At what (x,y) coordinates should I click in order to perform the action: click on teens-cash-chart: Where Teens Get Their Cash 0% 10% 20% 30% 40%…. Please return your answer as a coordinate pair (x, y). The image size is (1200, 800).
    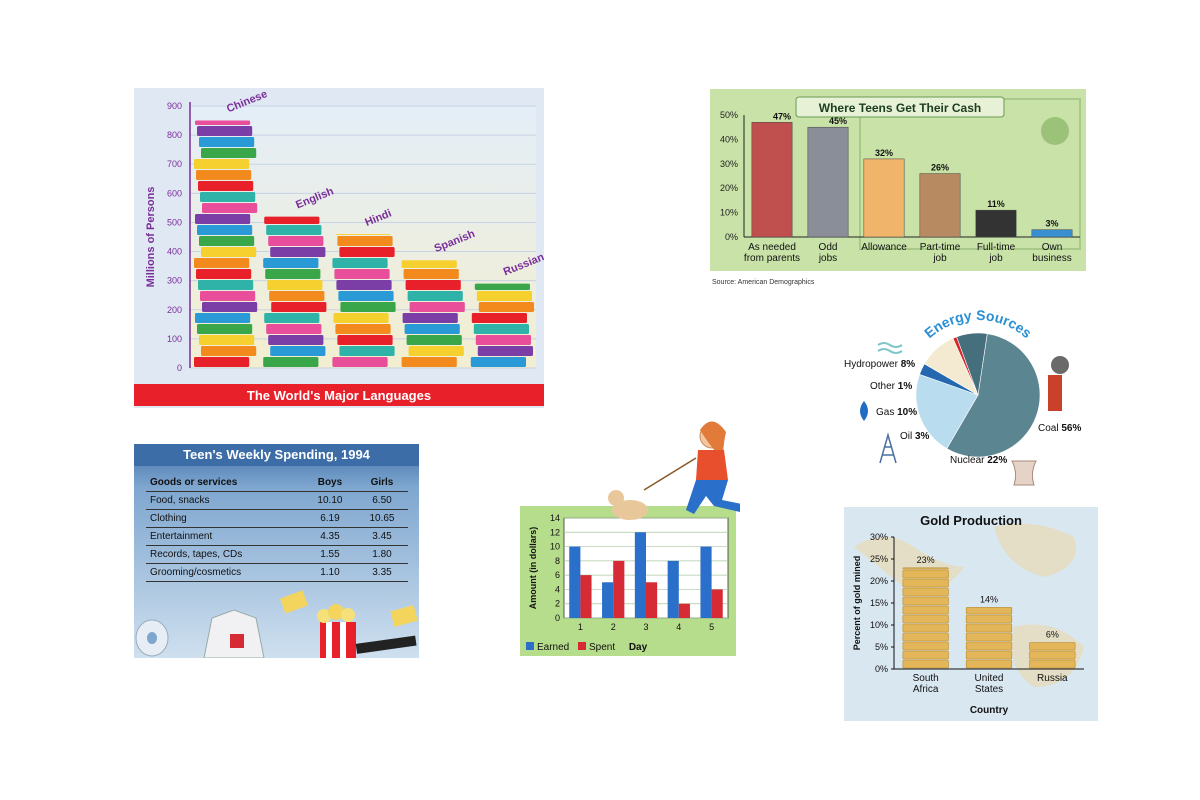
    Looking at the image, I should click on (898, 189).